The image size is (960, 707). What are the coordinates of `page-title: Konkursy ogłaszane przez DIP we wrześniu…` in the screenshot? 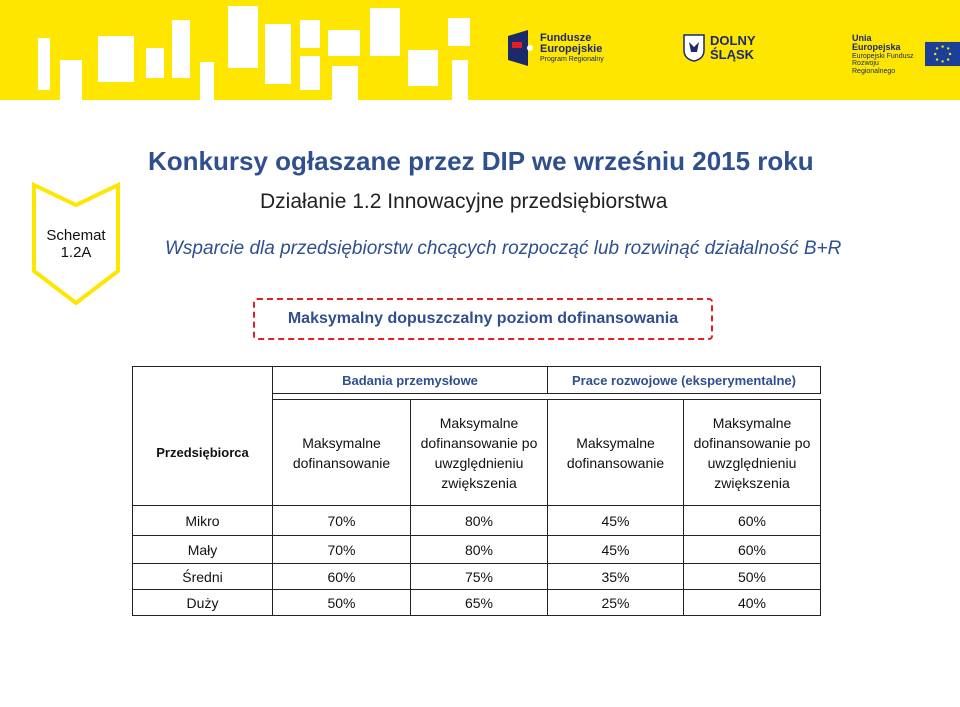 It's located at (481, 161).